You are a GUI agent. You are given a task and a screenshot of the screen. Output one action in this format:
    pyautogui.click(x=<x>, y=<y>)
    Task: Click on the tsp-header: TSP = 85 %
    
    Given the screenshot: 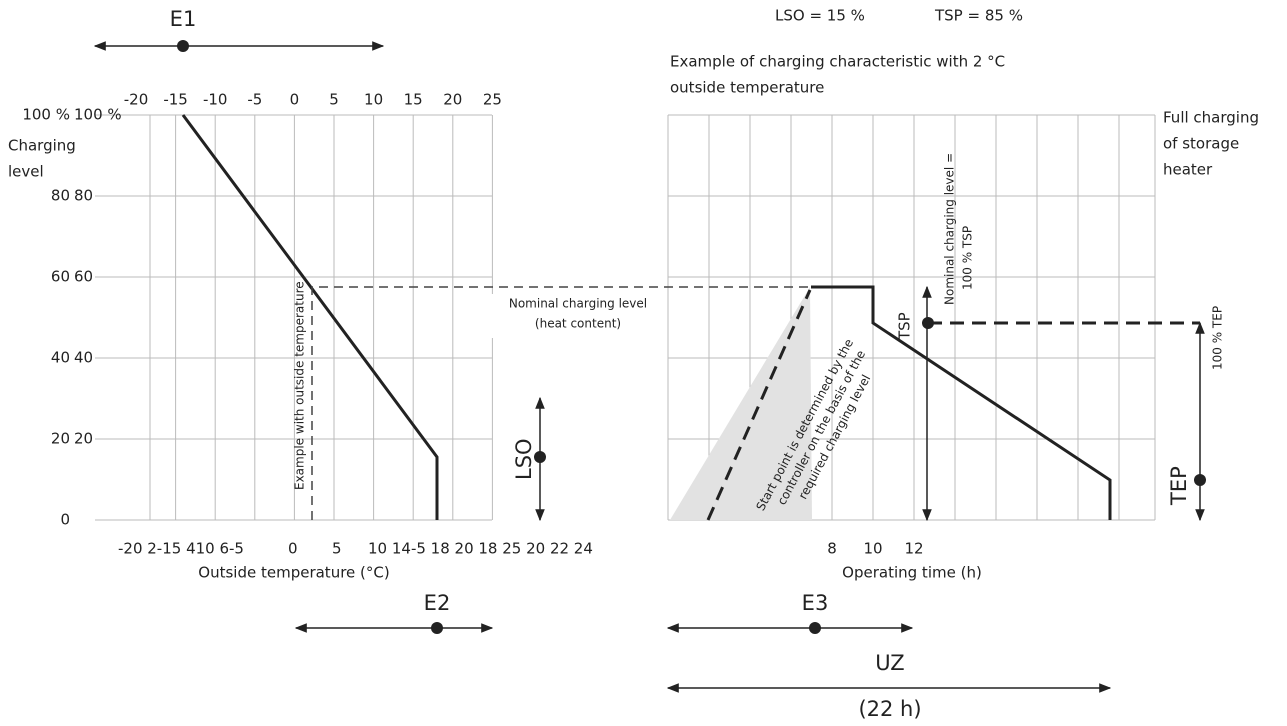 What is the action you would take?
    pyautogui.click(x=978, y=16)
    